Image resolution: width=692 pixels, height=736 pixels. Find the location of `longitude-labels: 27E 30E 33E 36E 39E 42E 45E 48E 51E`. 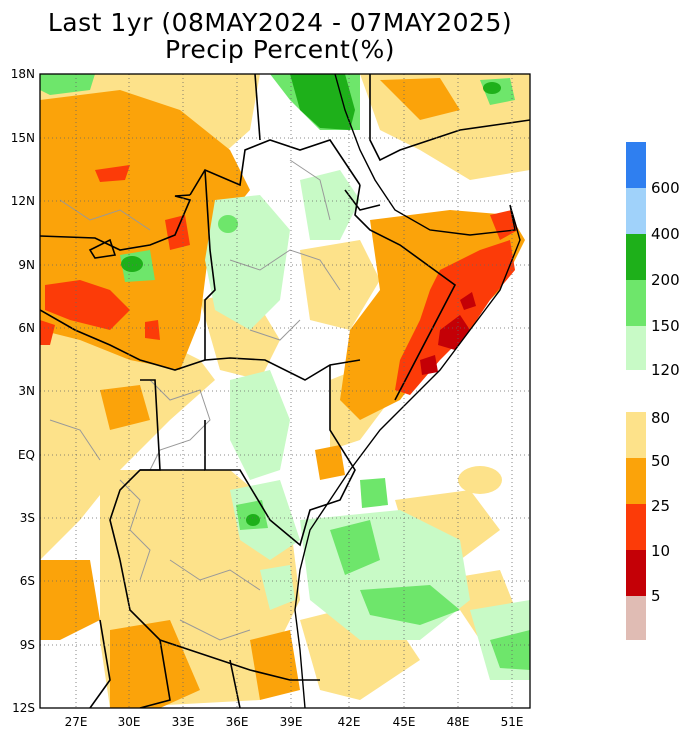

longitude-labels: 27E 30E 33E 36E 39E 42E 45E 48E 51E is located at coordinates (294, 722).